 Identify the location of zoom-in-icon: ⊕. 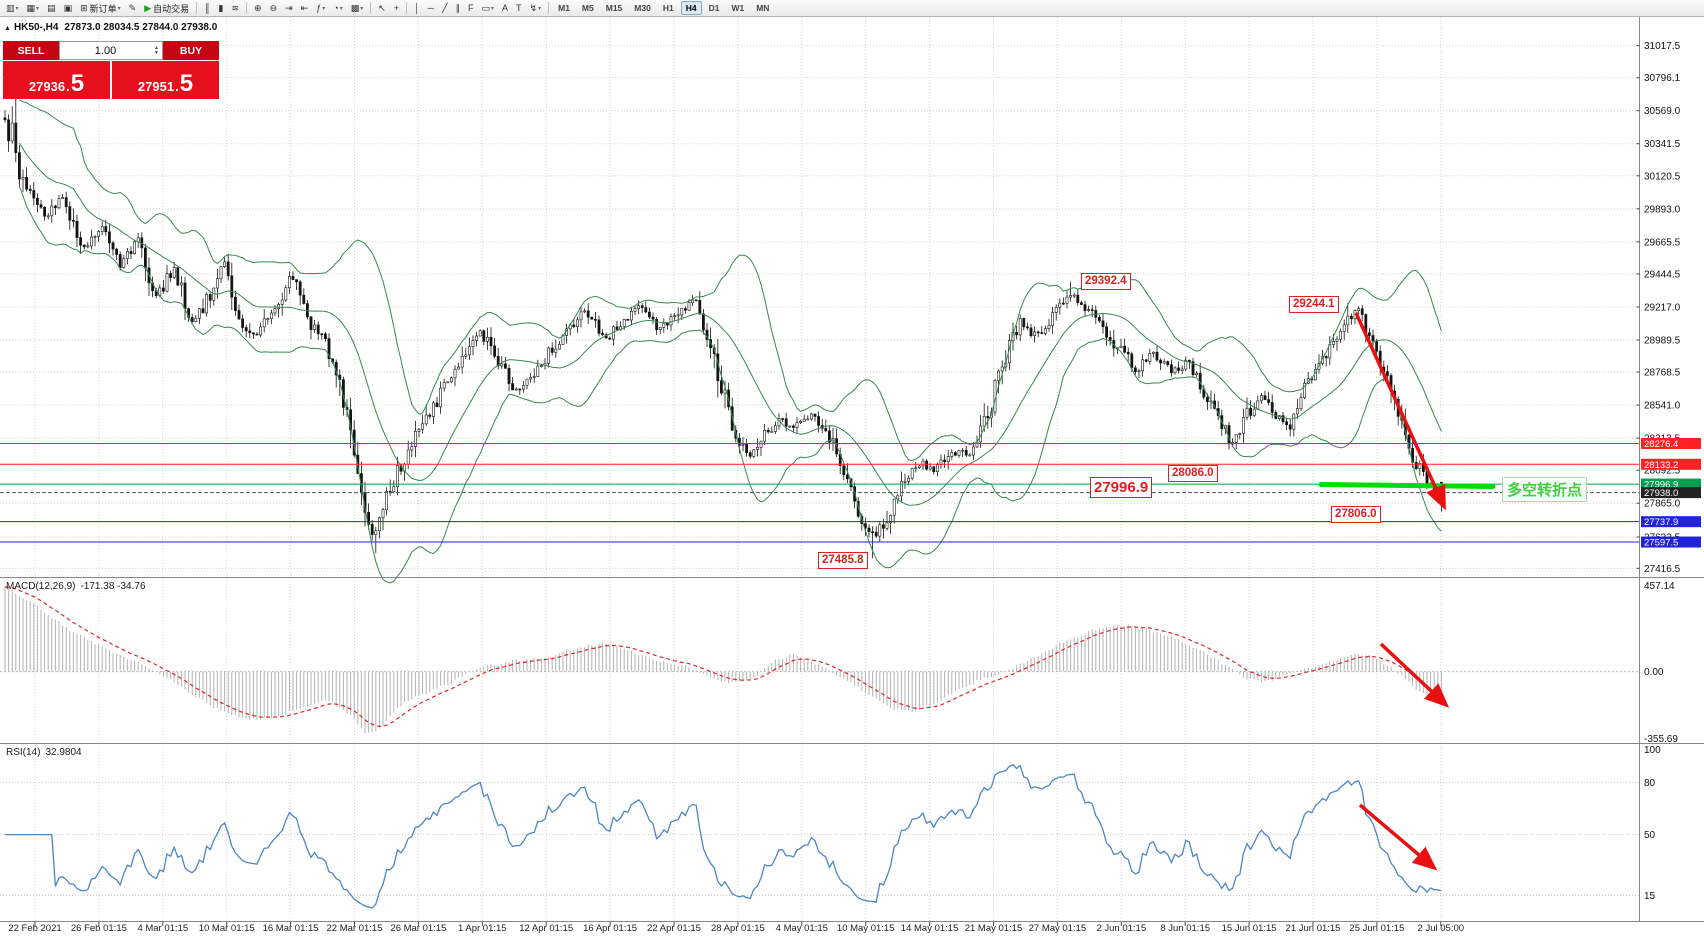
(258, 8).